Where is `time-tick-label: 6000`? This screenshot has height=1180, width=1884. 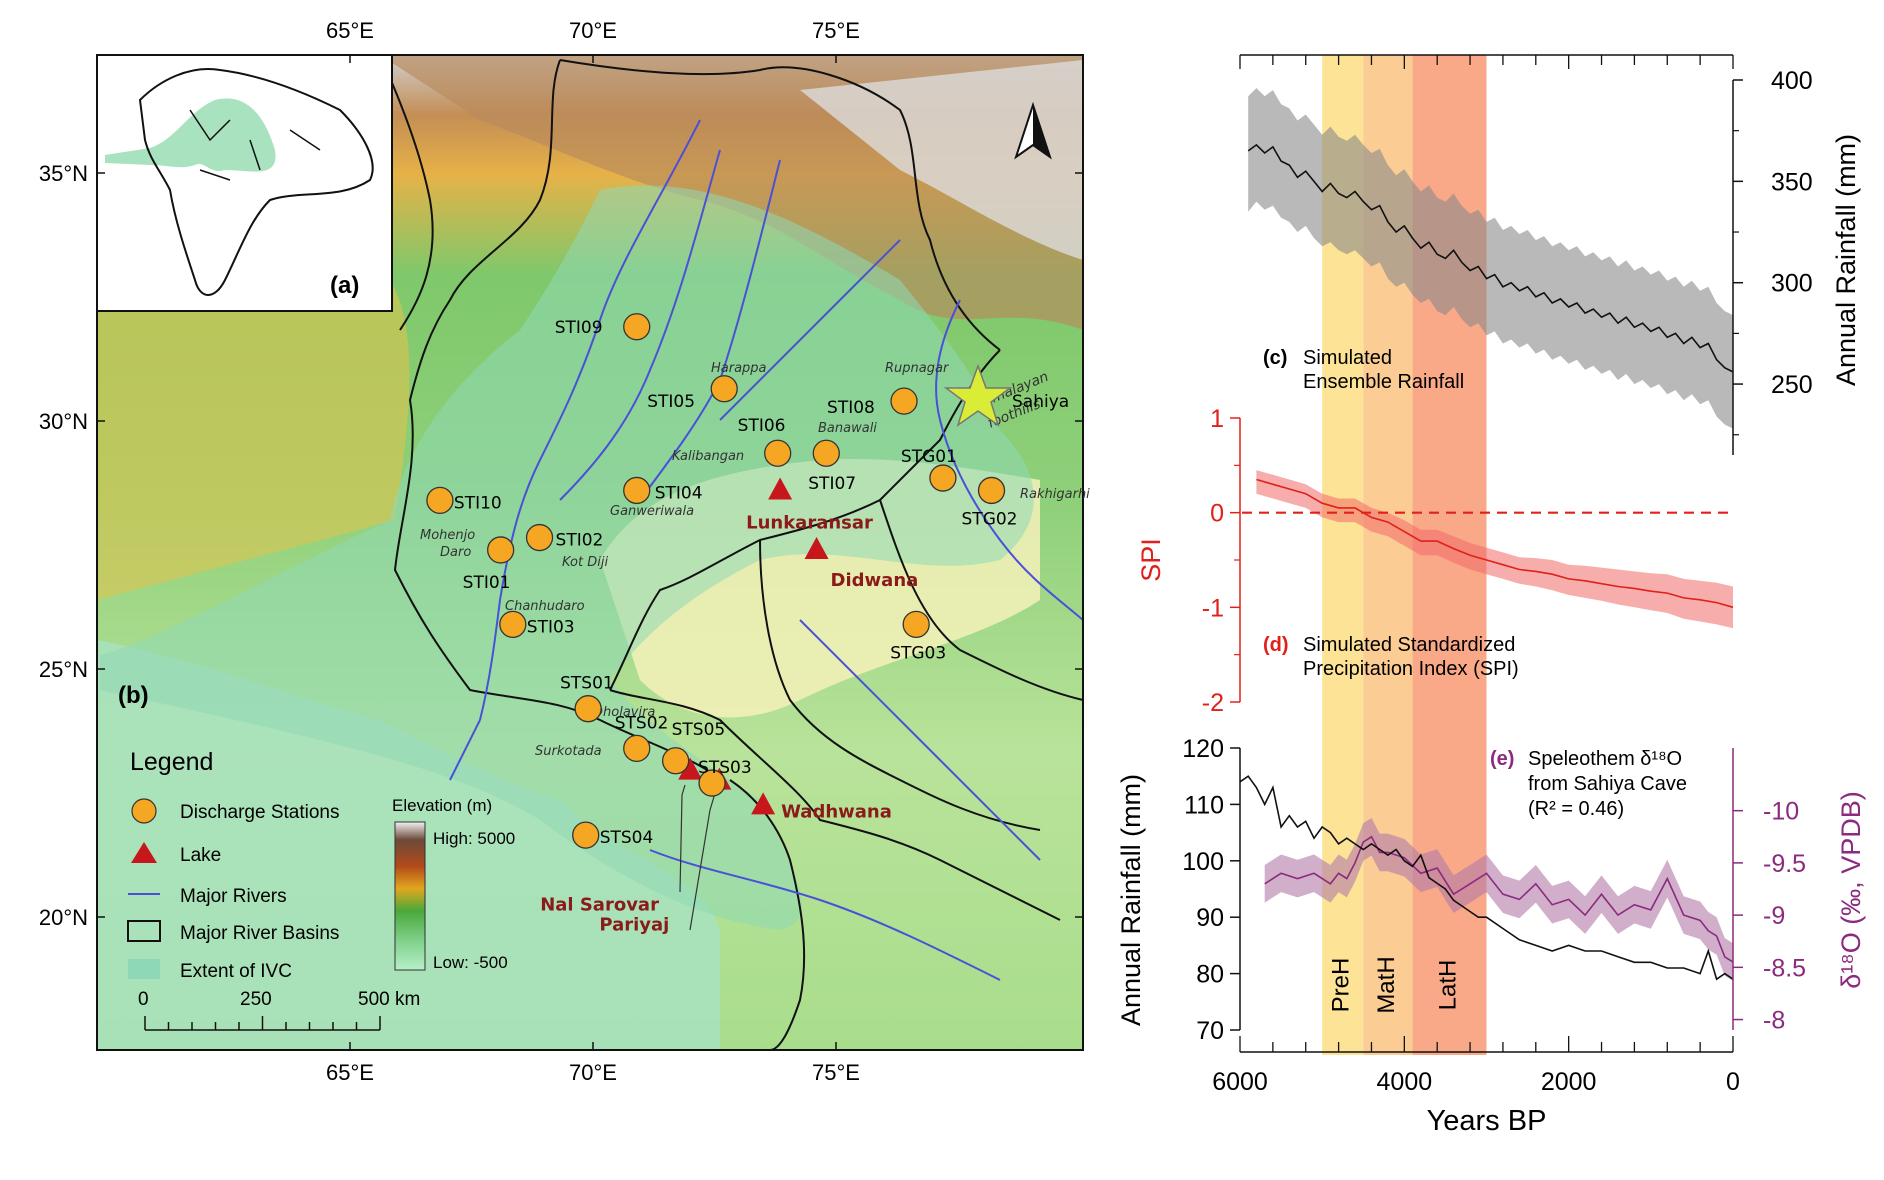
time-tick-label: 6000 is located at coordinates (1240, 1082).